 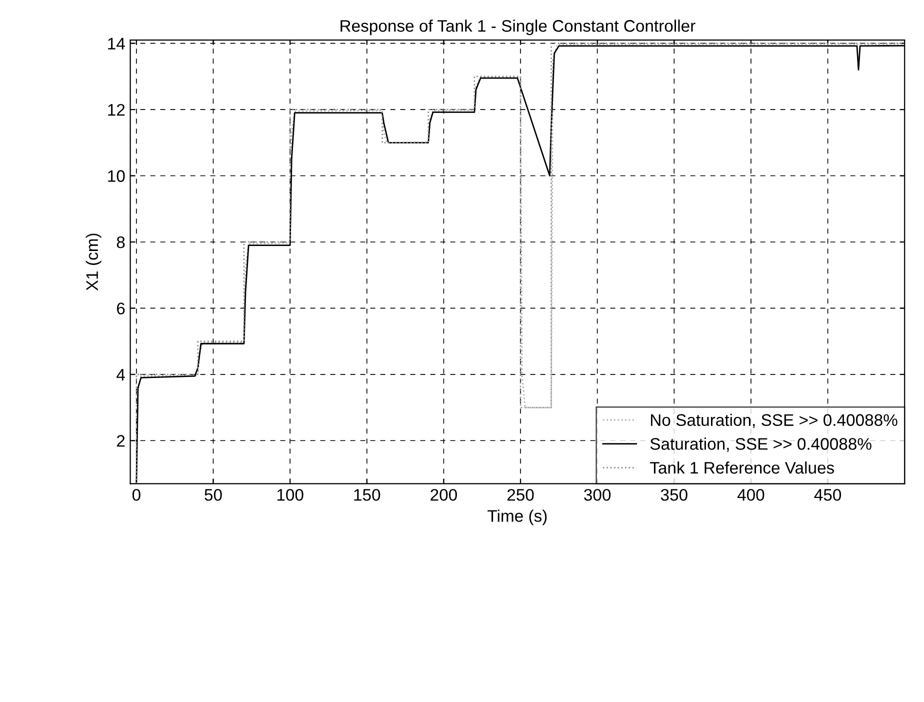 What do you see at coordinates (774, 421) in the screenshot?
I see `legend-label: No Saturation, SSE >> 0.40088%` at bounding box center [774, 421].